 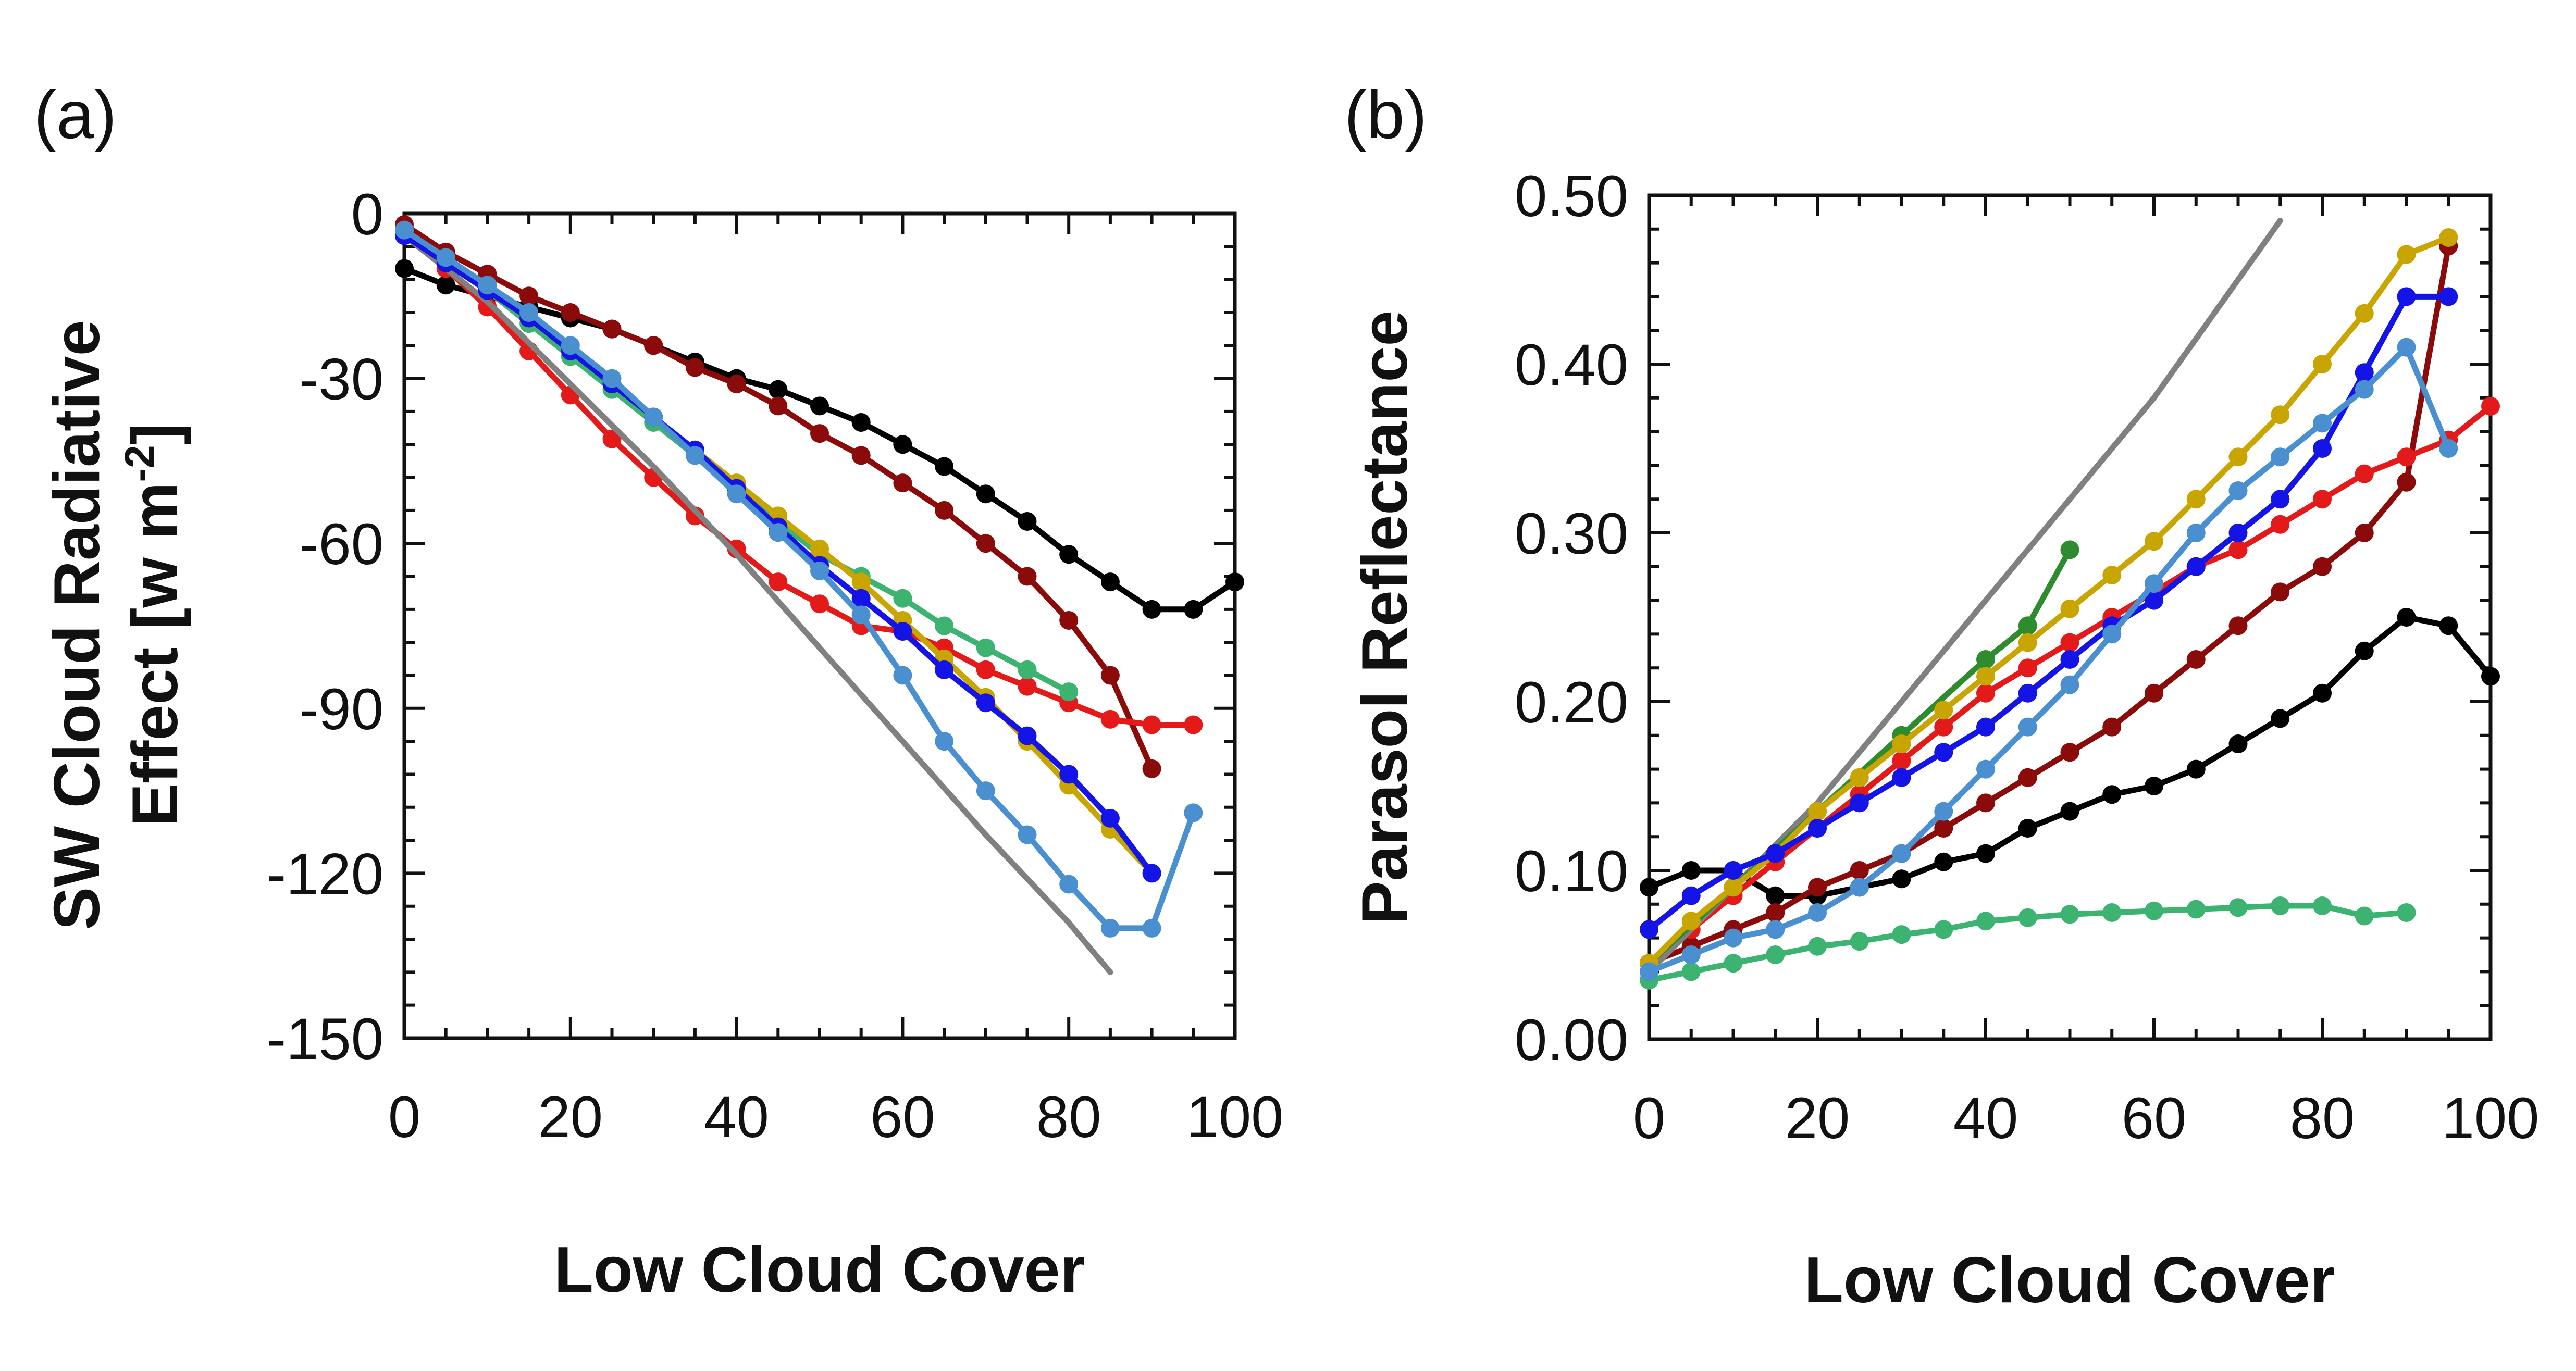 I want to click on panel-a-y-axis-title-line1: SW Cloud Radiative, so click(x=77, y=625).